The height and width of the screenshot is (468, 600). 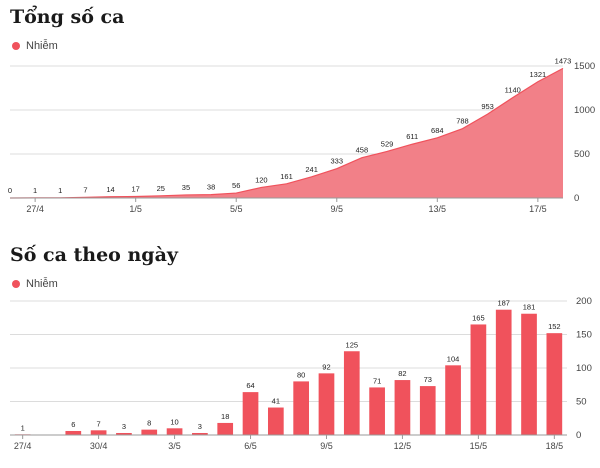 I want to click on data-label: 611, so click(x=412, y=136).